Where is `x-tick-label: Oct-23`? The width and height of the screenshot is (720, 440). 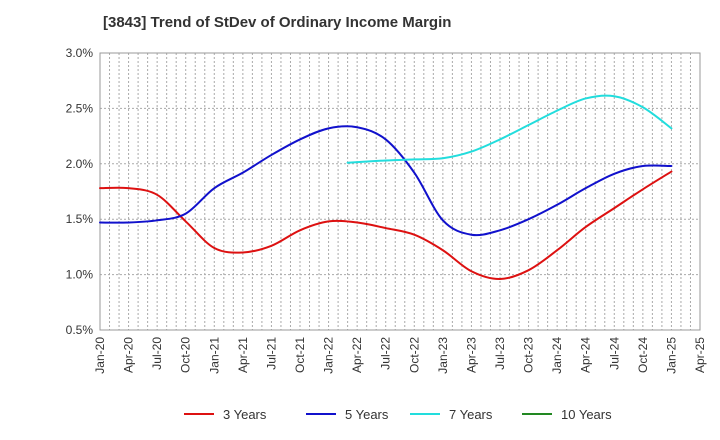
x-tick-label: Oct-23 is located at coordinates (529, 355).